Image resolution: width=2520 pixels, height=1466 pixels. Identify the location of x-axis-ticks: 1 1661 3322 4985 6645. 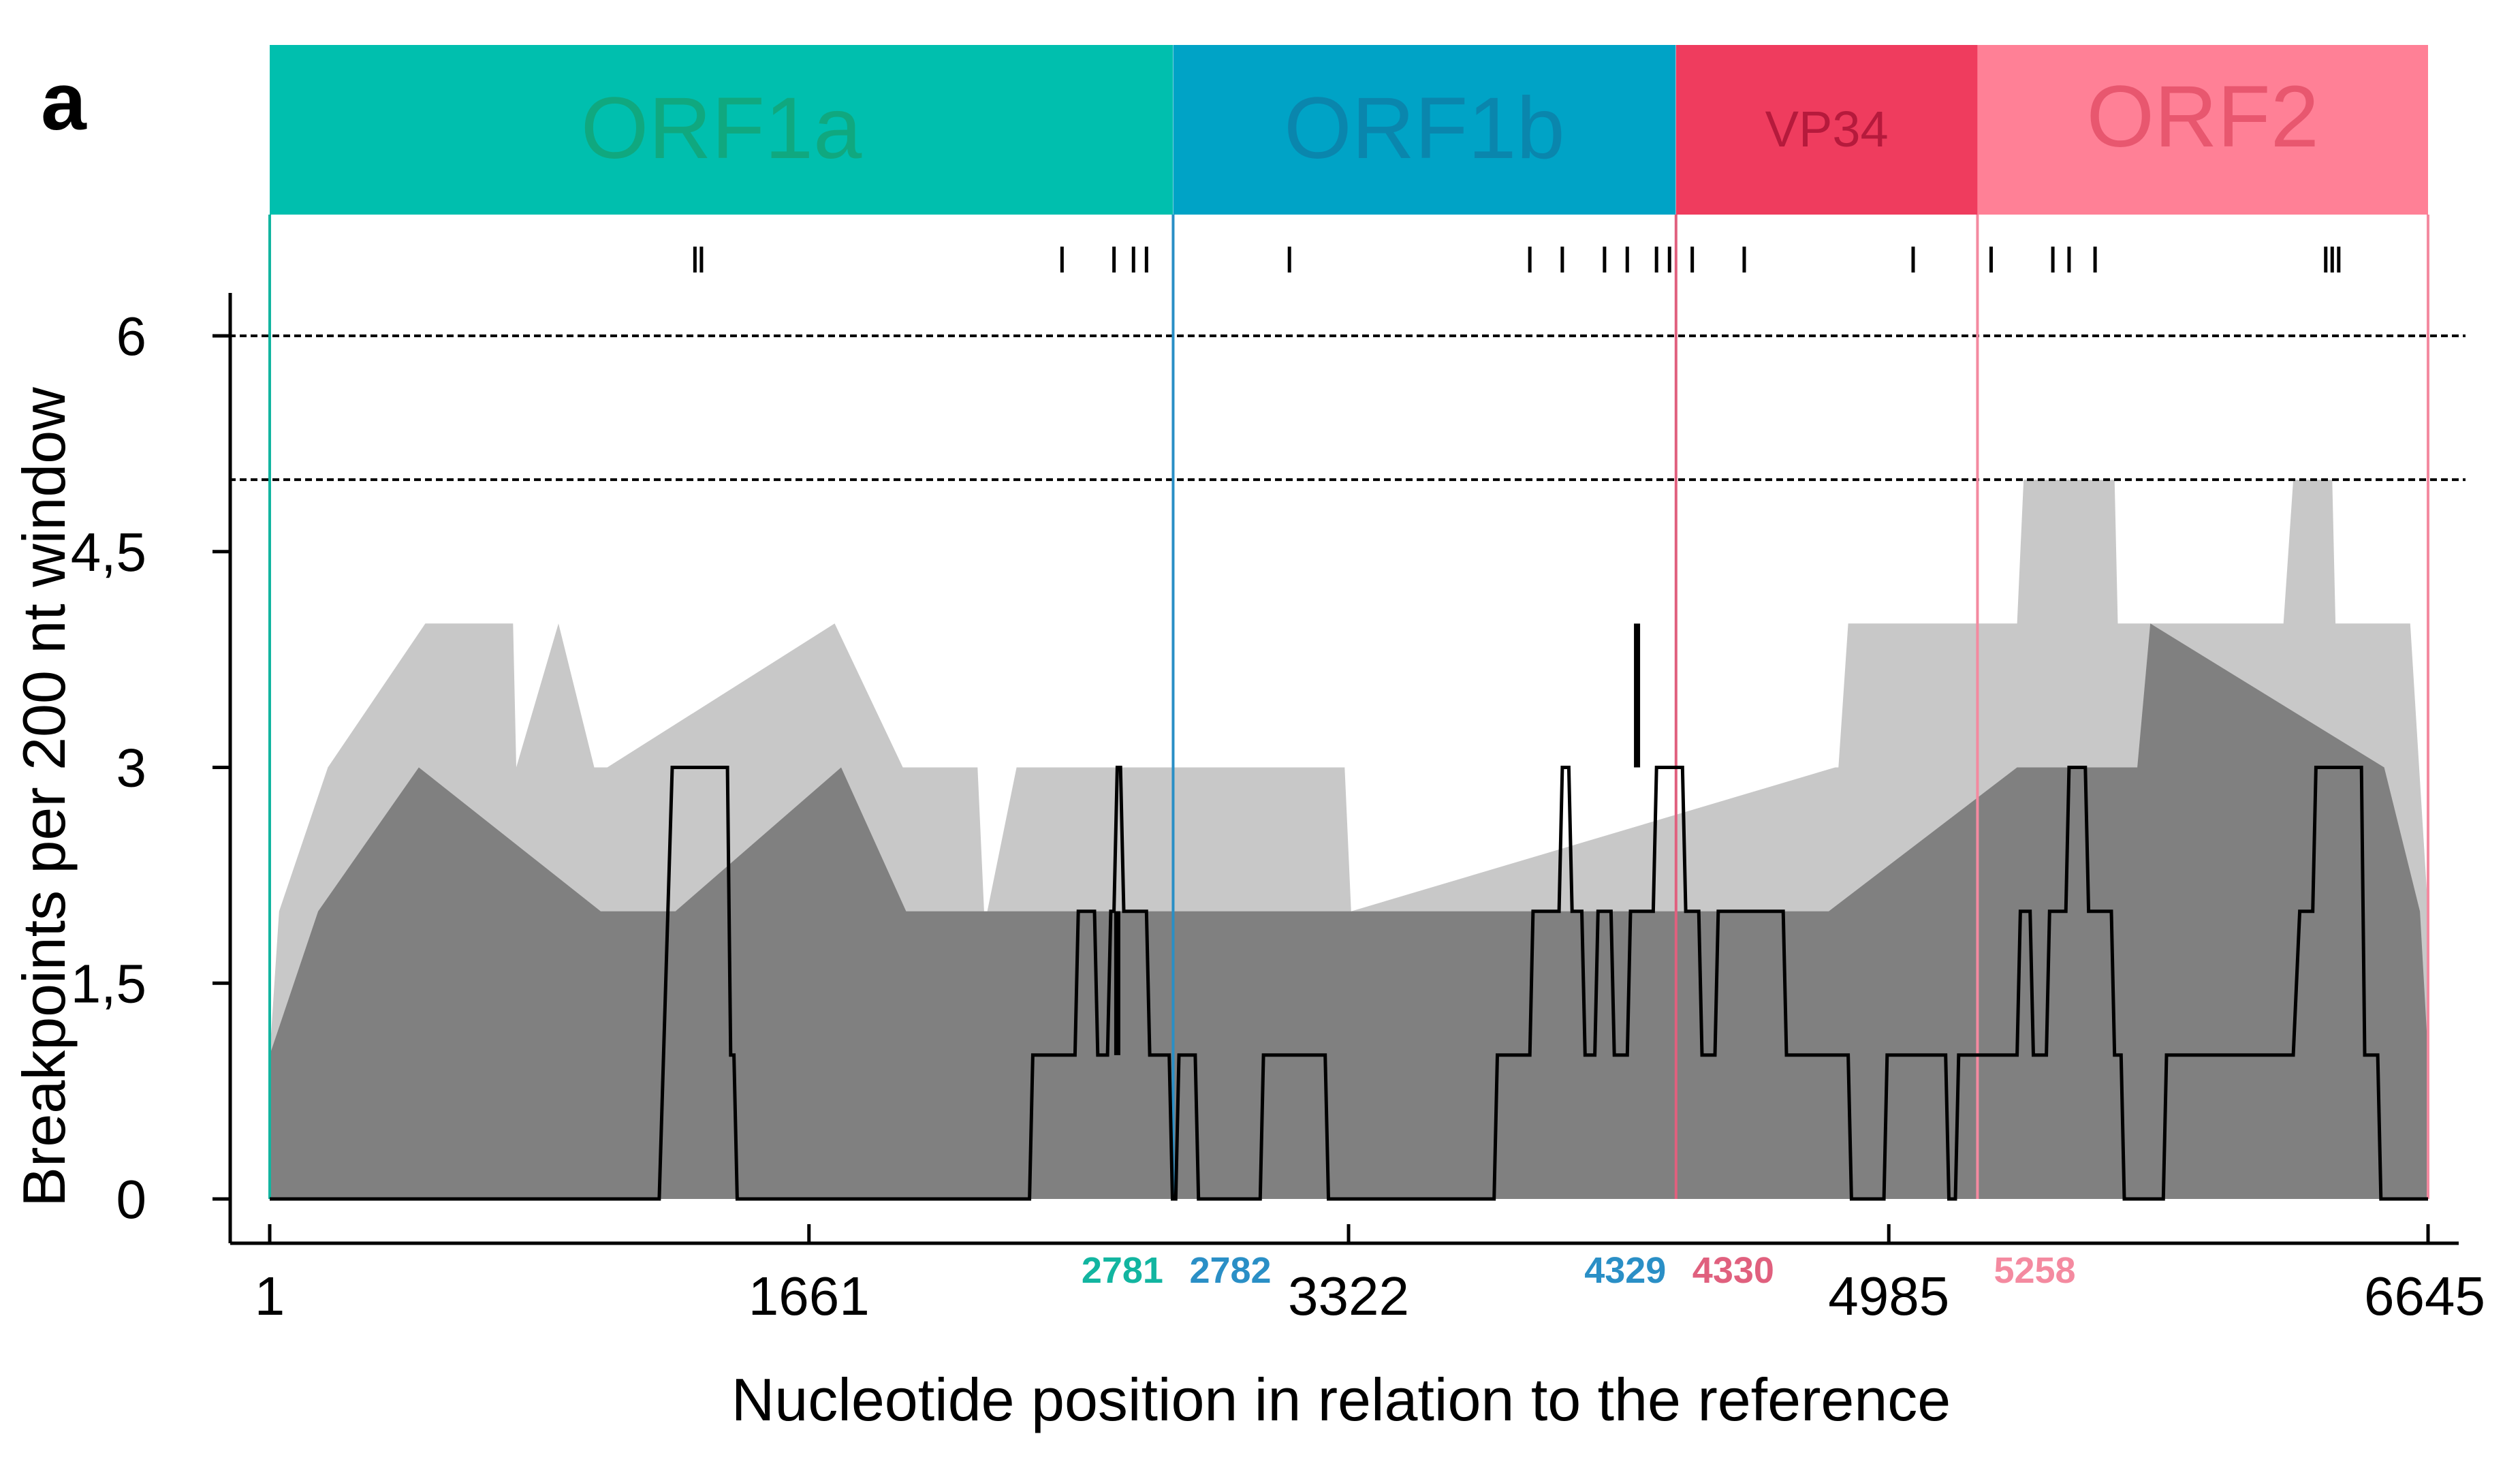
(1370, 1275).